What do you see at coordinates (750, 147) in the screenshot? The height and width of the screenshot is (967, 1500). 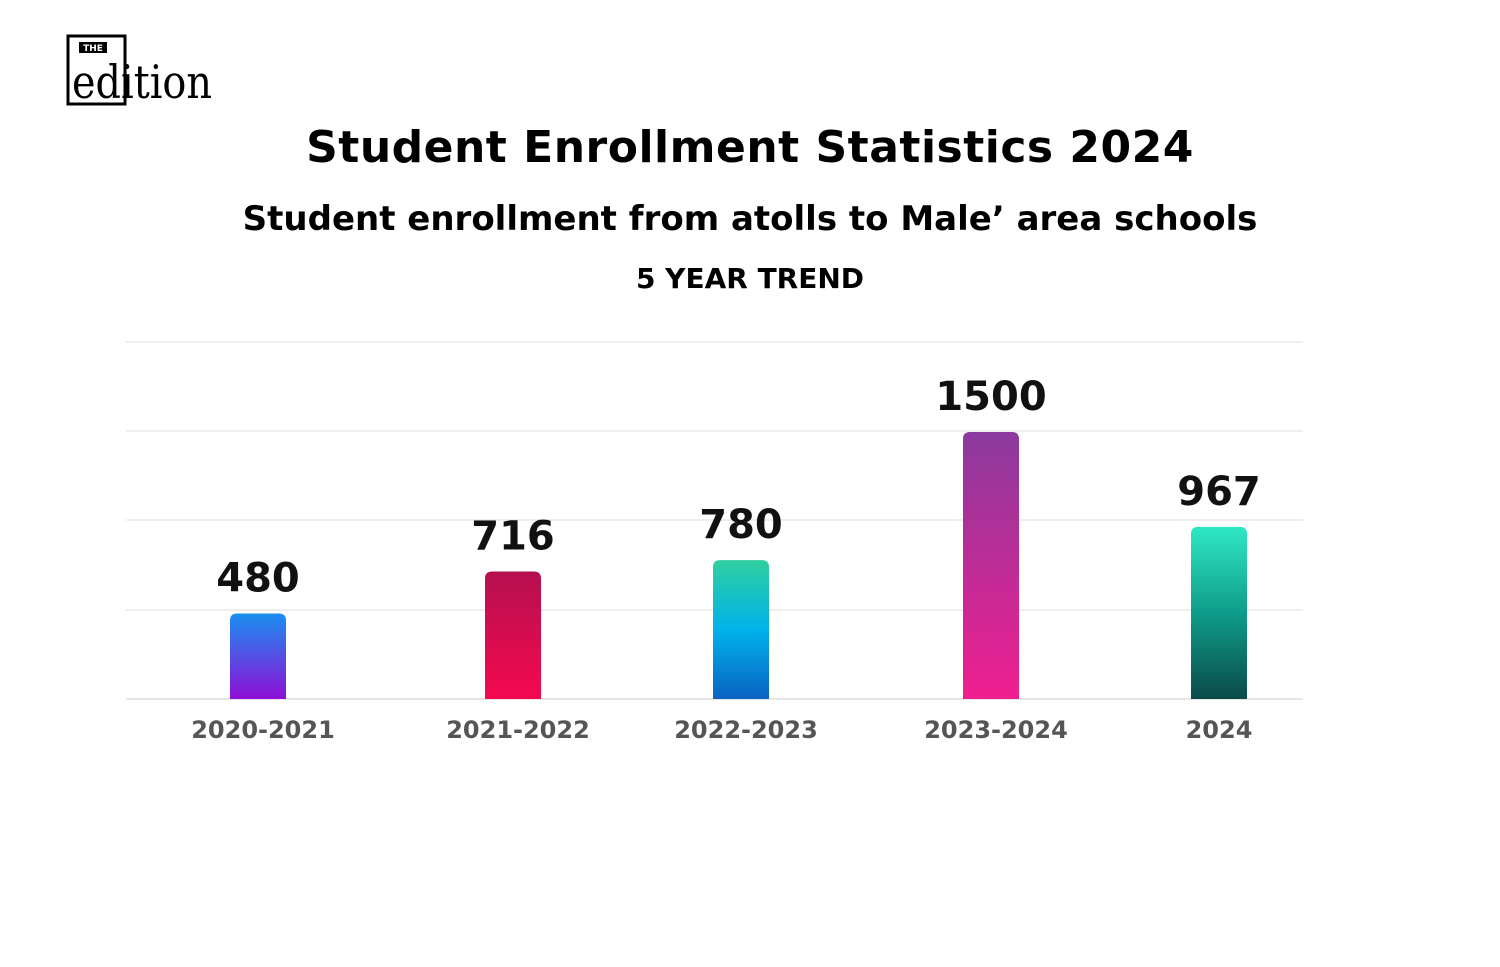 I see `chart-title: Student Enrollment Statistics 2024` at bounding box center [750, 147].